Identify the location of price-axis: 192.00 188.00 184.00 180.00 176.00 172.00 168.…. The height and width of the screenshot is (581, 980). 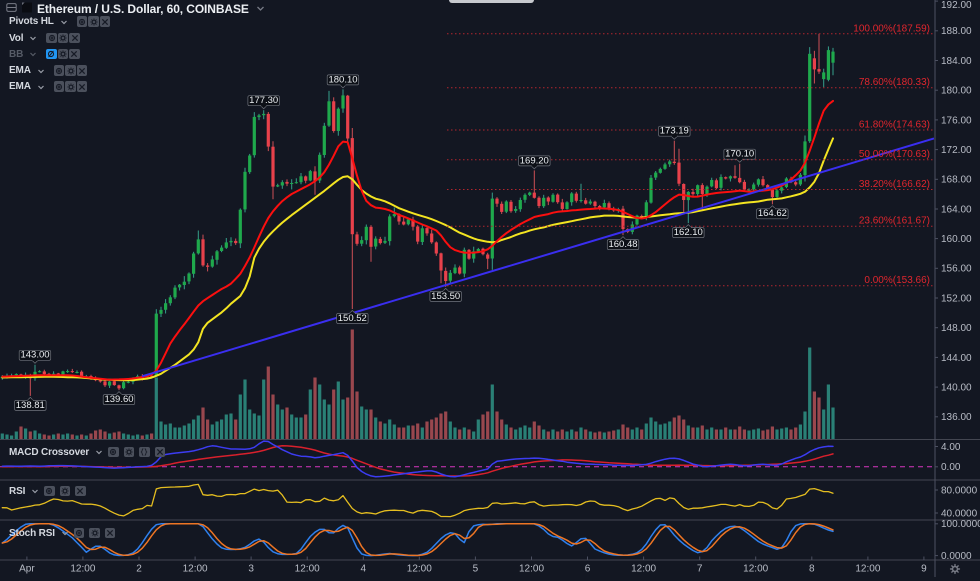
(957, 281).